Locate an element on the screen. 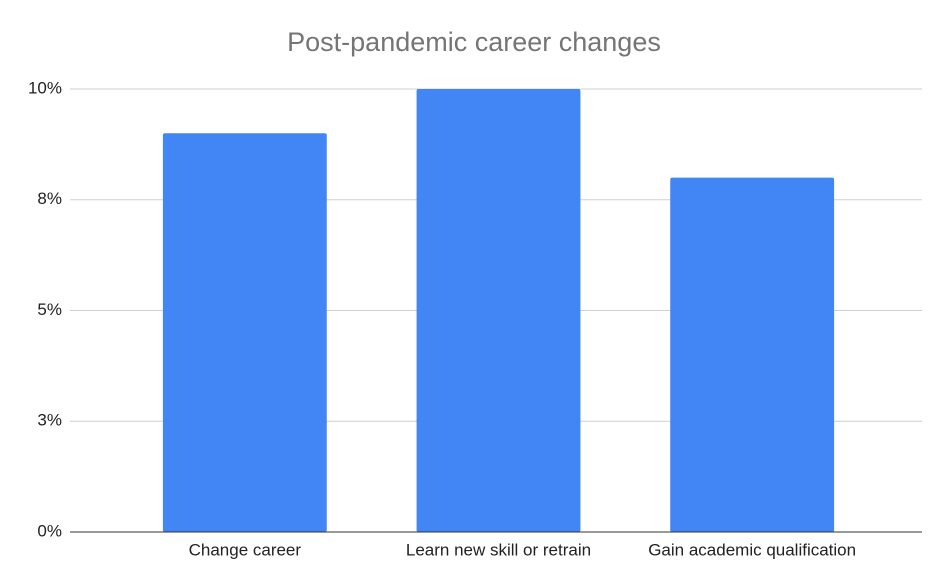 This screenshot has width=950, height=588. y-tick-label: 0% is located at coordinates (49, 530).